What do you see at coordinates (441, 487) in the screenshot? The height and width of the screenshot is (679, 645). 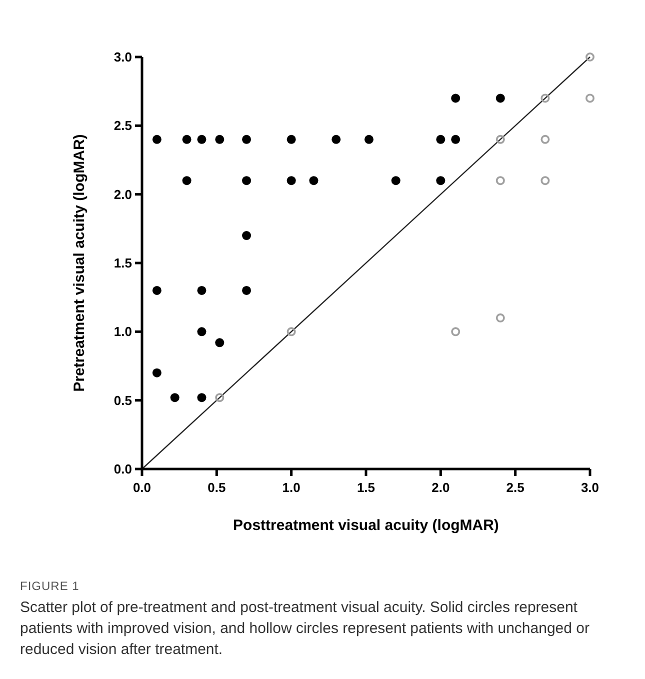 I see `x-tick-label: 2.0` at bounding box center [441, 487].